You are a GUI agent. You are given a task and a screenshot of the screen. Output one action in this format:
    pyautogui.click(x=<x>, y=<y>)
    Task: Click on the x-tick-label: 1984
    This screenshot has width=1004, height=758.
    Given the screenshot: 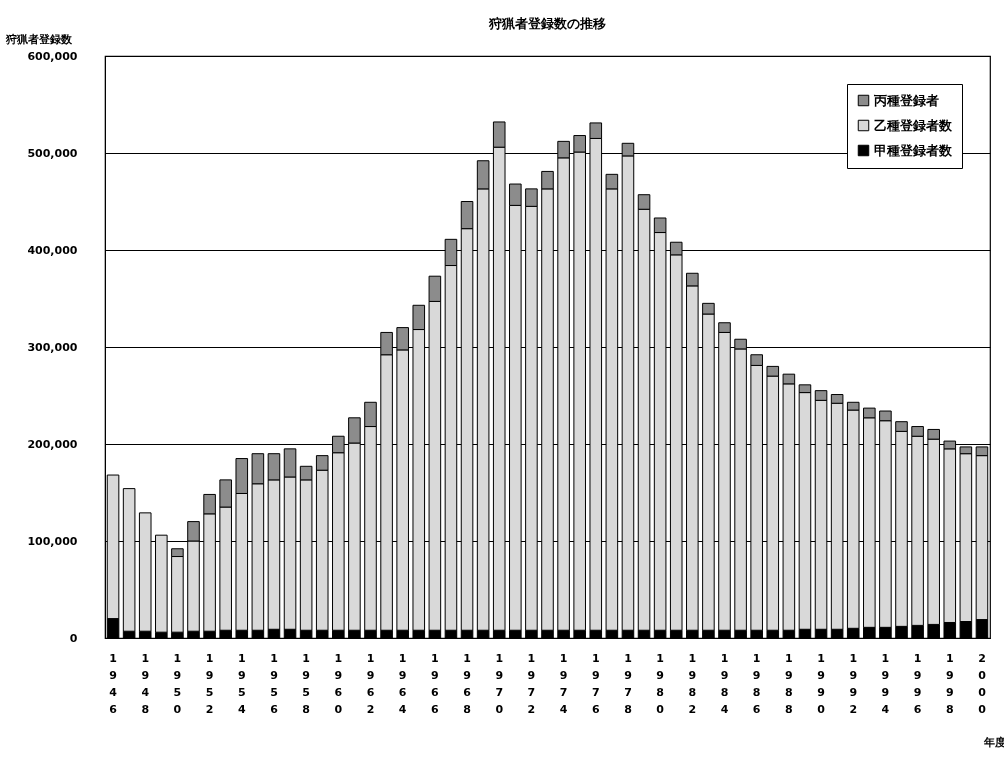 What is the action you would take?
    pyautogui.click(x=724, y=683)
    